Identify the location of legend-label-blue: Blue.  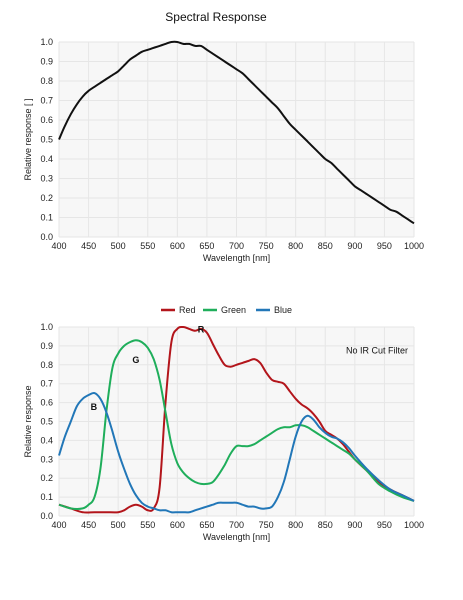
(283, 310).